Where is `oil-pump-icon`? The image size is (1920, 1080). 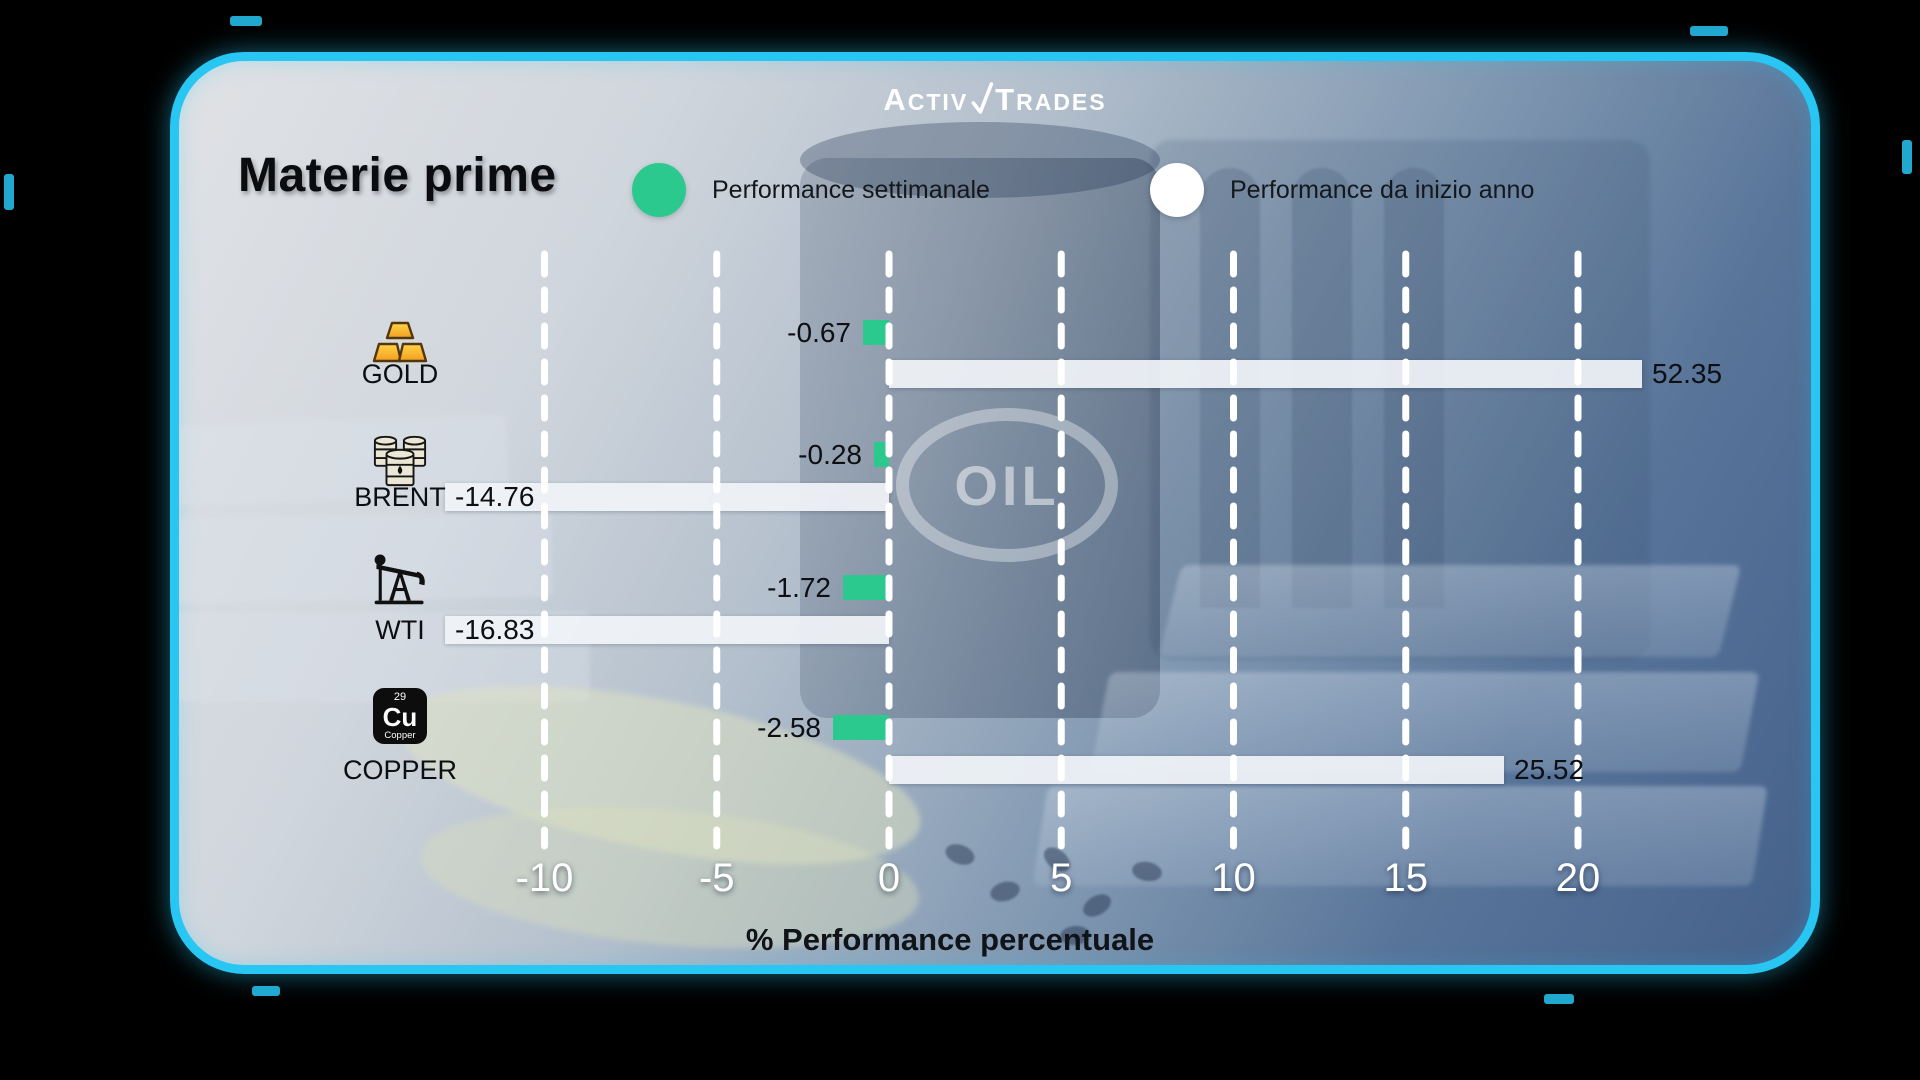
oil-pump-icon is located at coordinates (400, 578).